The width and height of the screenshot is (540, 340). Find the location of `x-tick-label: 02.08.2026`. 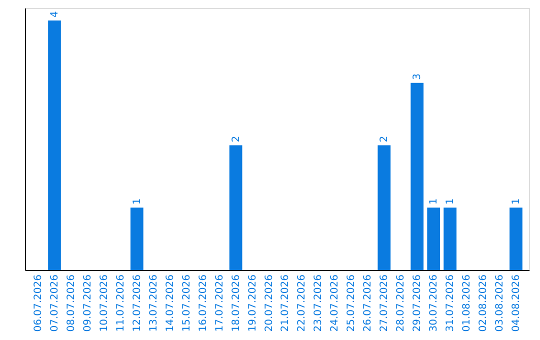

x-tick-label: 02.08.2026 is located at coordinates (484, 303).